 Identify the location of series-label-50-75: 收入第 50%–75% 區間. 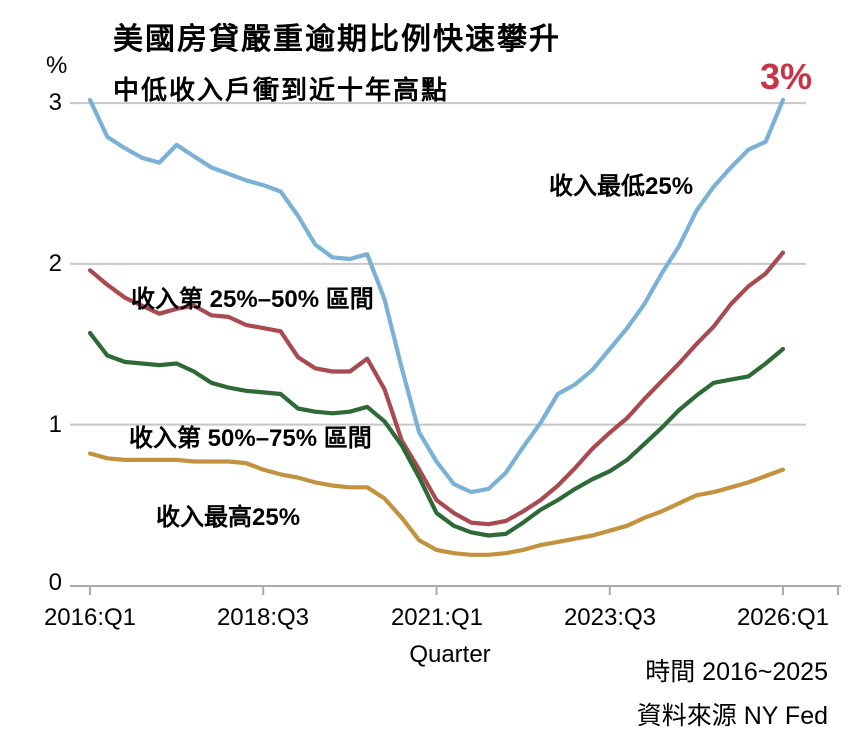
(250, 438).